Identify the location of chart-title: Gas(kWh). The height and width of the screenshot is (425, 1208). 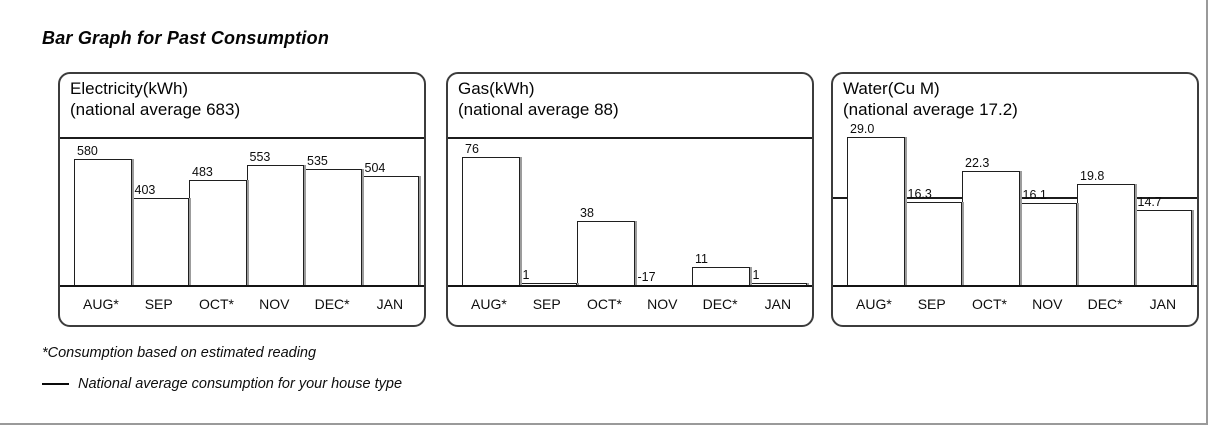
(496, 88).